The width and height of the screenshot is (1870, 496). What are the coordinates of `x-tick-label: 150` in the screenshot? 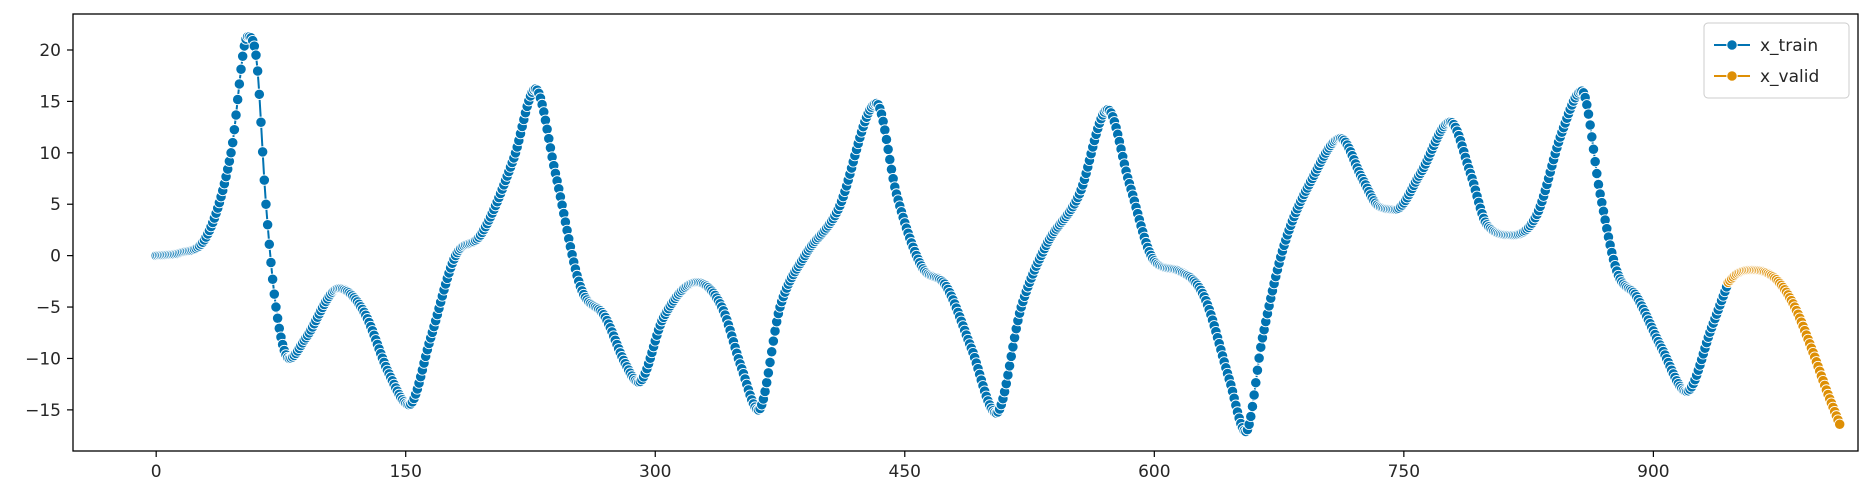 It's located at (405, 472).